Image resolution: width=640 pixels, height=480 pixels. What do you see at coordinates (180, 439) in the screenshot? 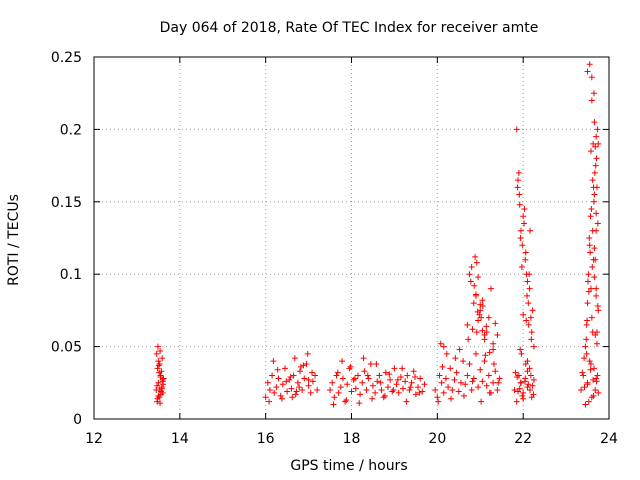
I see `x-tick-label: 14` at bounding box center [180, 439].